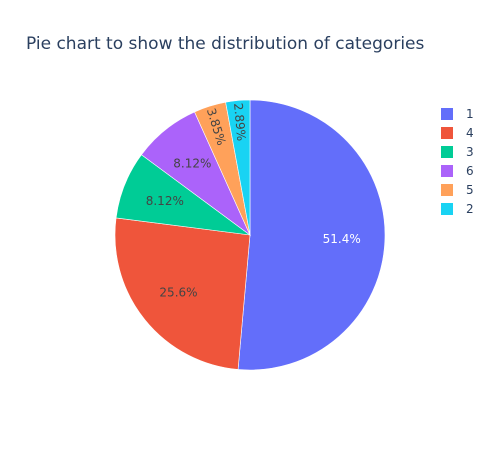 Image resolution: width=500 pixels, height=450 pixels. Describe the element at coordinates (470, 114) in the screenshot. I see `legend-label-1: 1` at that location.